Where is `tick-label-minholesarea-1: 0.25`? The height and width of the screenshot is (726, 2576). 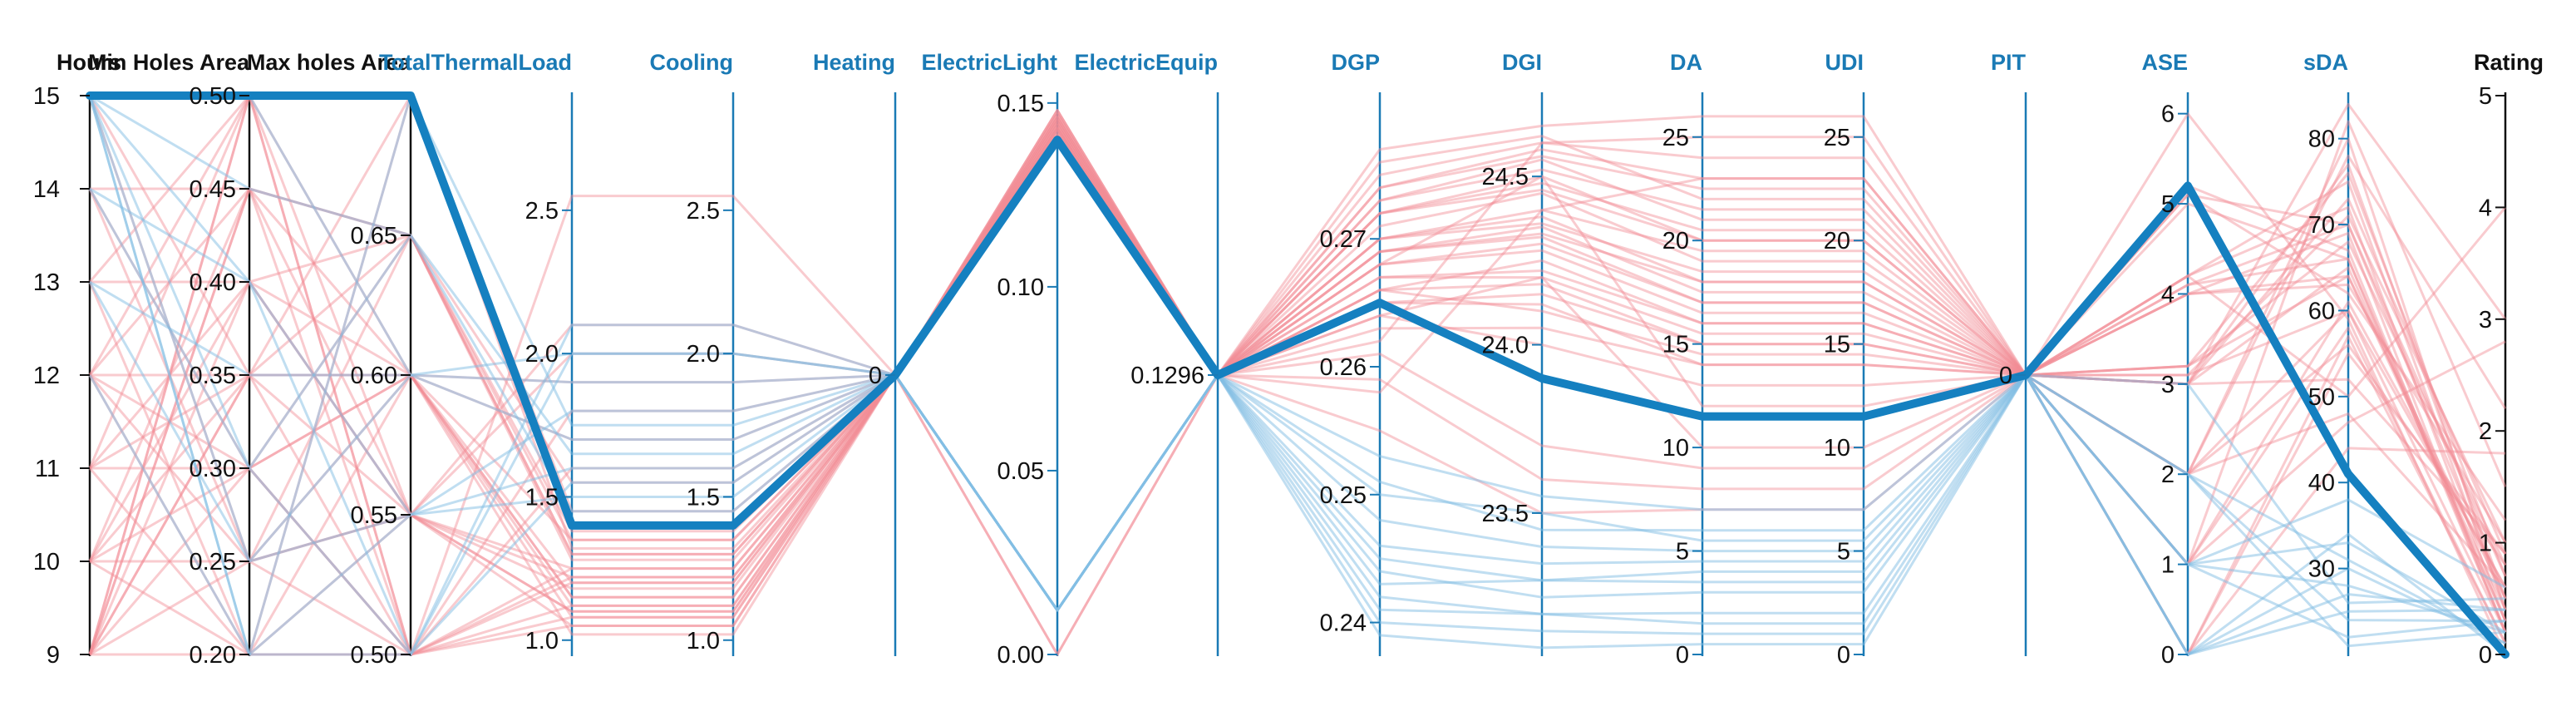 tick-label-minholesarea-1: 0.25 is located at coordinates (213, 562).